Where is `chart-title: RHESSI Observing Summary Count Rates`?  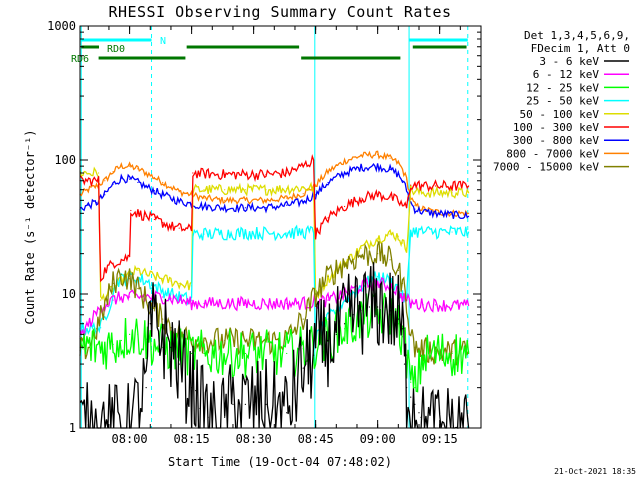 chart-title: RHESSI Observing Summary Count Rates is located at coordinates (279, 12).